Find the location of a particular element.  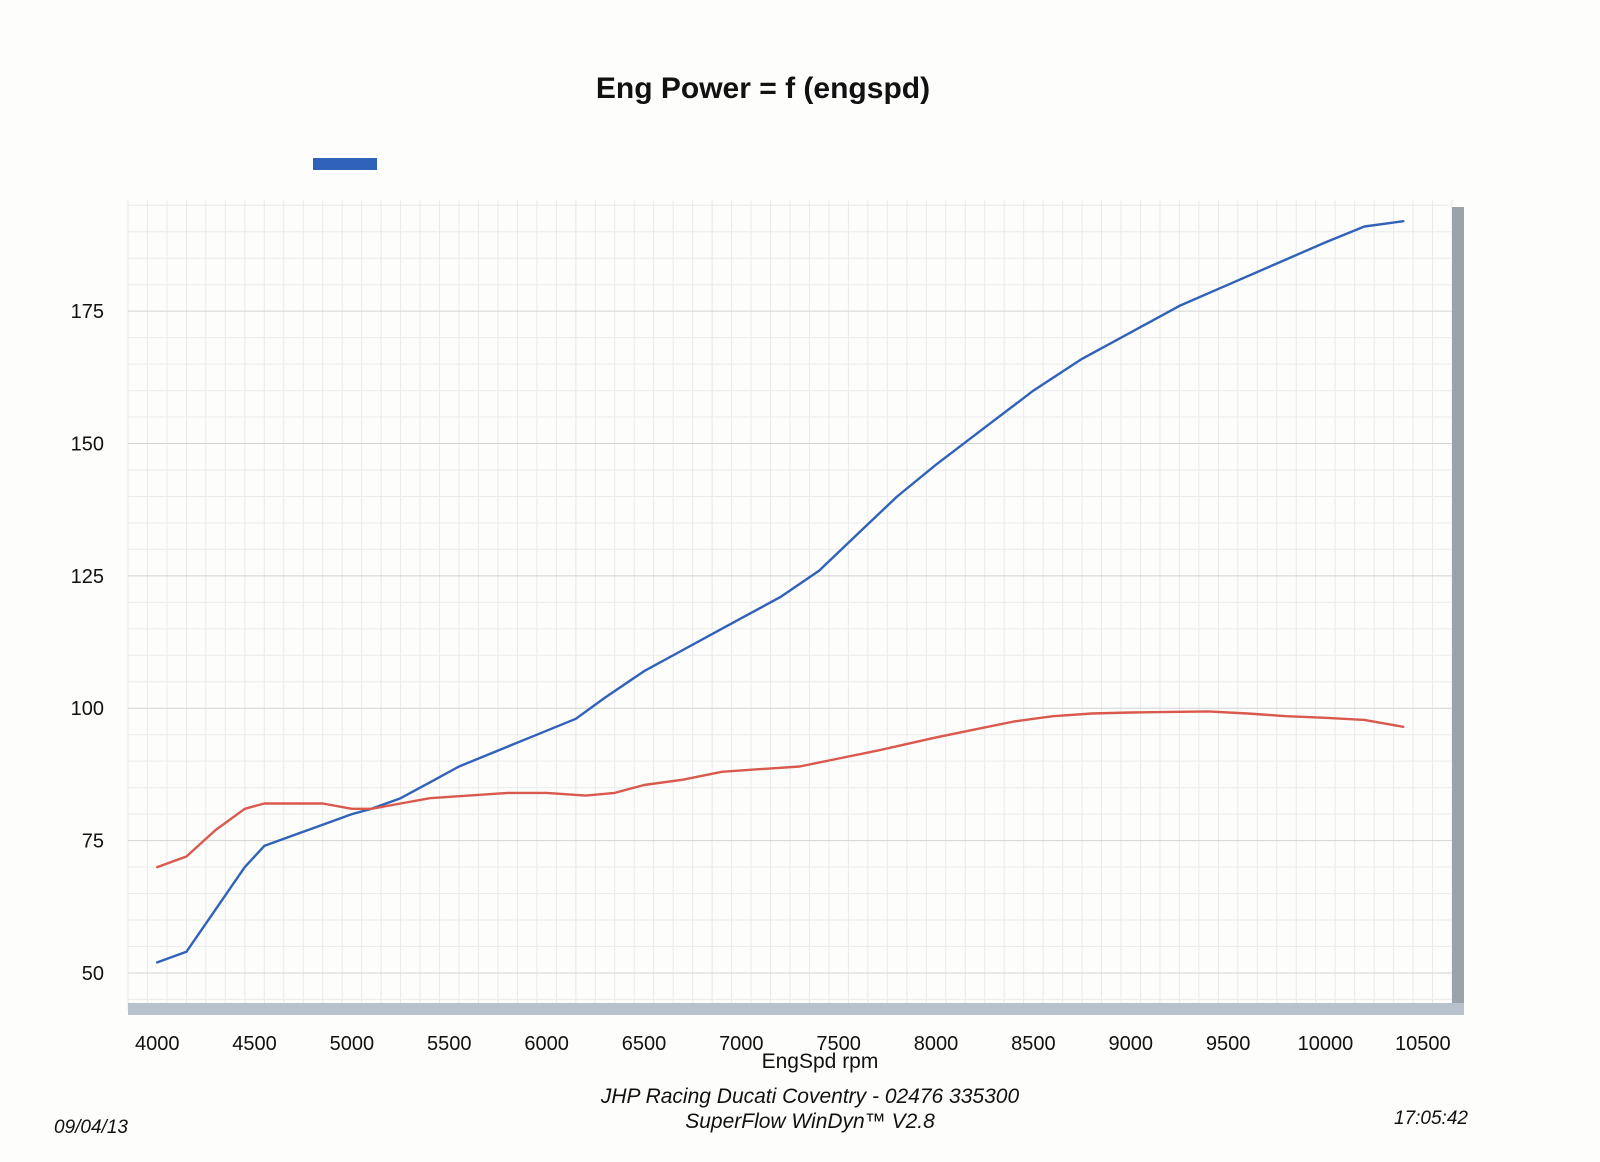

x-tick-label: 5500 is located at coordinates (449, 1044).